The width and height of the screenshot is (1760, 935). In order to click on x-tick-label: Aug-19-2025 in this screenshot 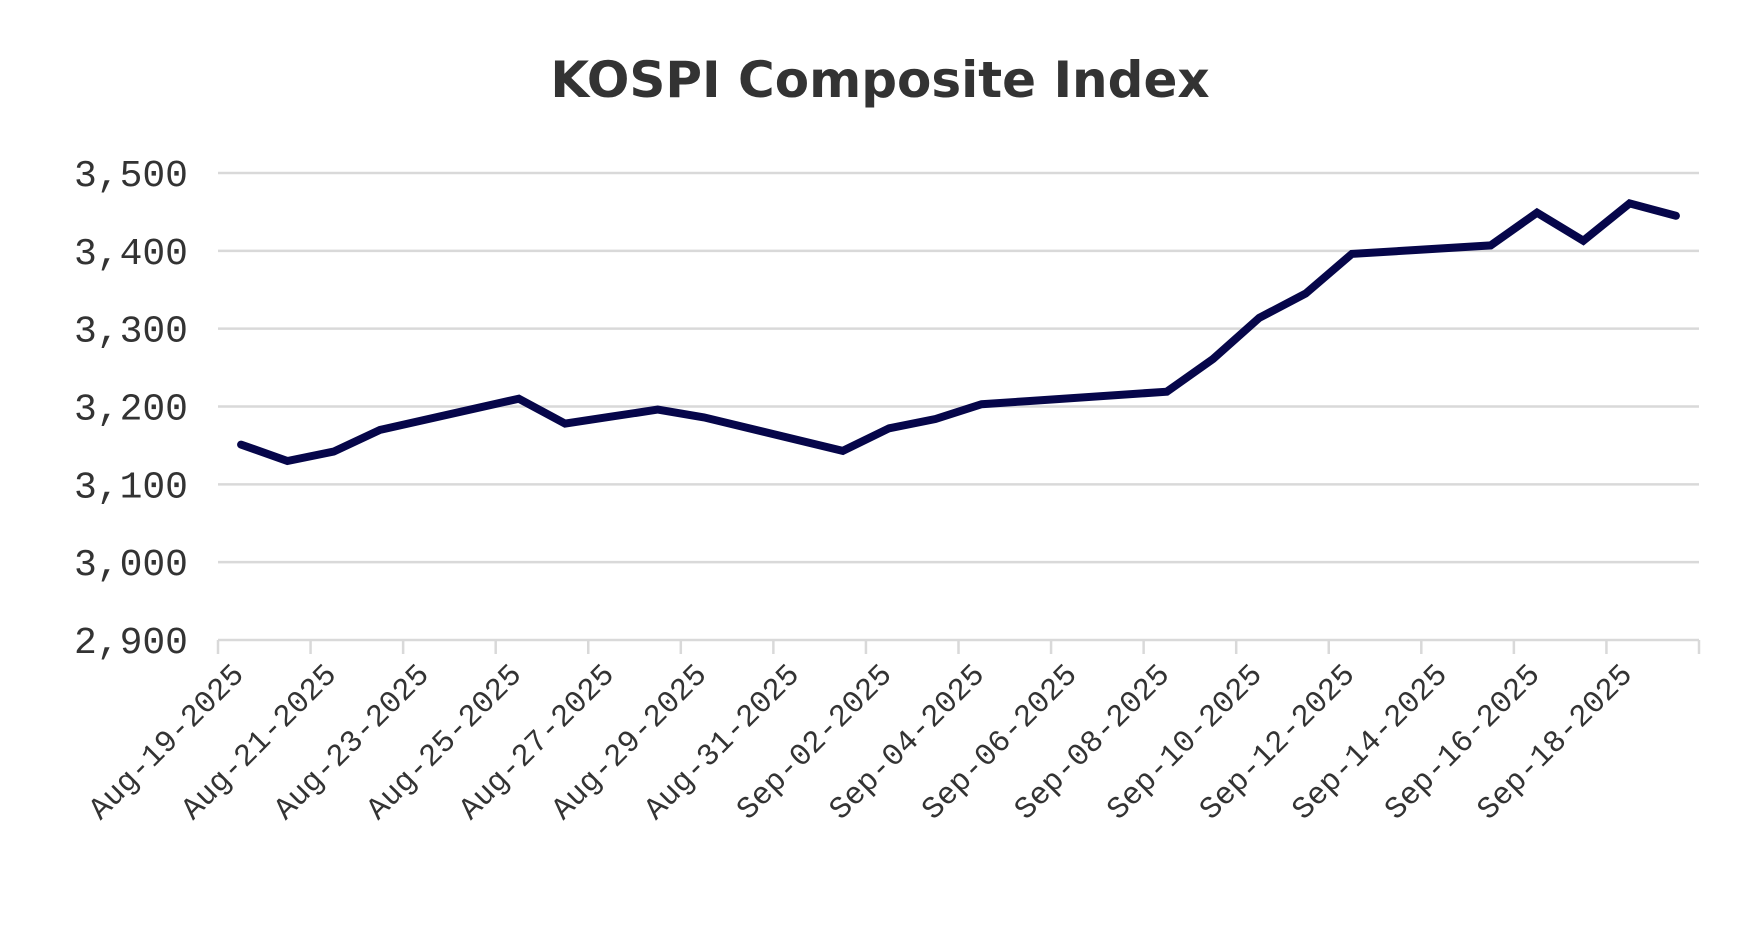, I will do `click(167, 742)`.